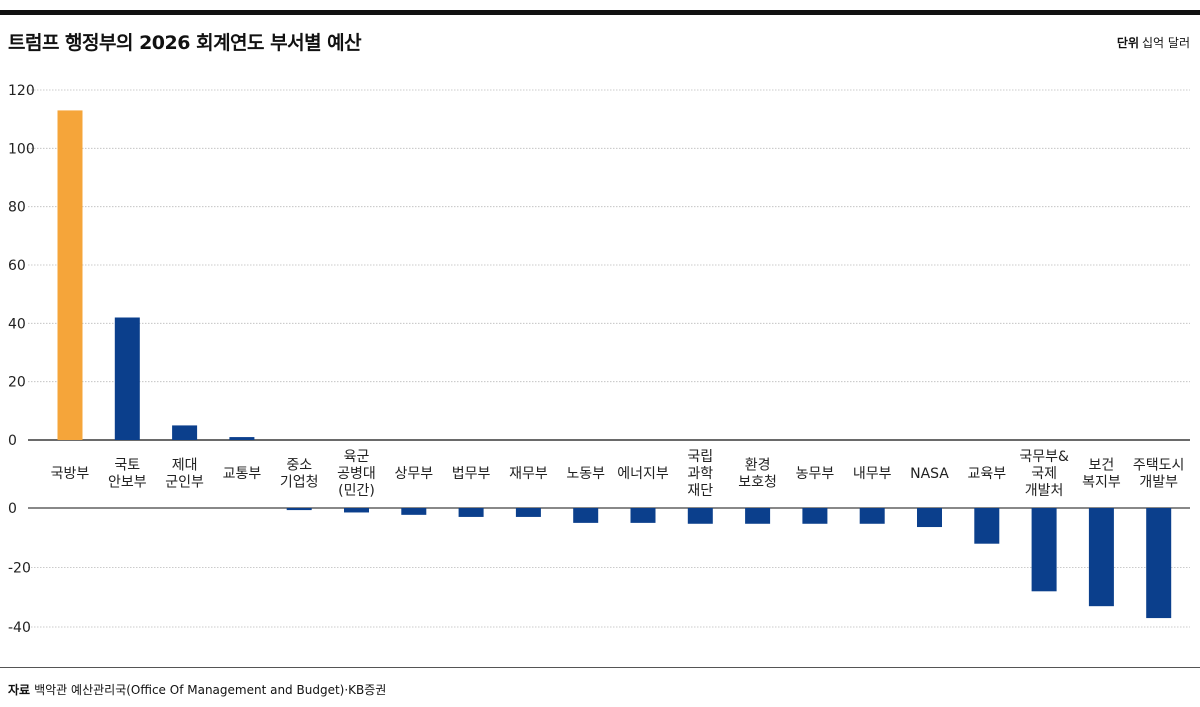  What do you see at coordinates (528, 474) in the screenshot?
I see `category-label-9: 재무부` at bounding box center [528, 474].